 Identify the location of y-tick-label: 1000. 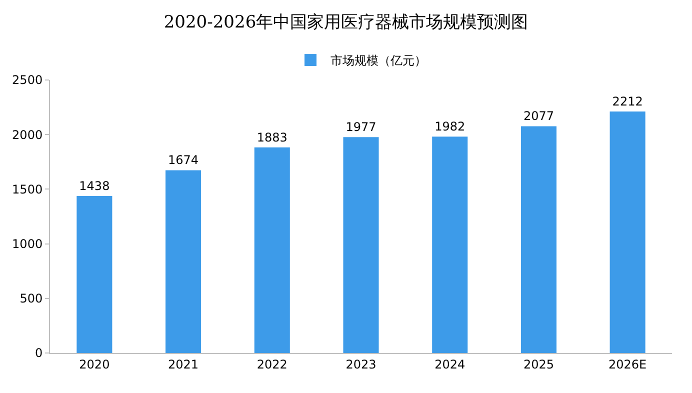
(27, 244).